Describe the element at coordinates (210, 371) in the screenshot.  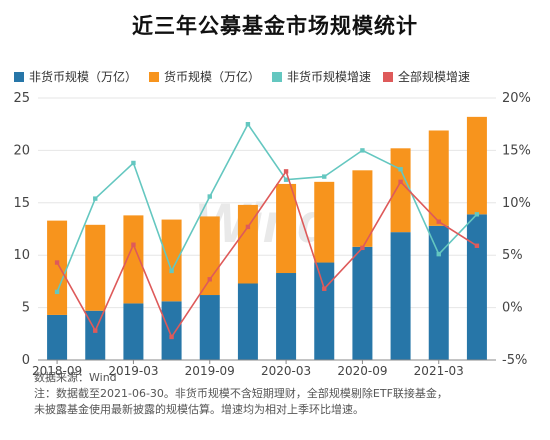
I see `x-tick-label: 2019-09` at that location.